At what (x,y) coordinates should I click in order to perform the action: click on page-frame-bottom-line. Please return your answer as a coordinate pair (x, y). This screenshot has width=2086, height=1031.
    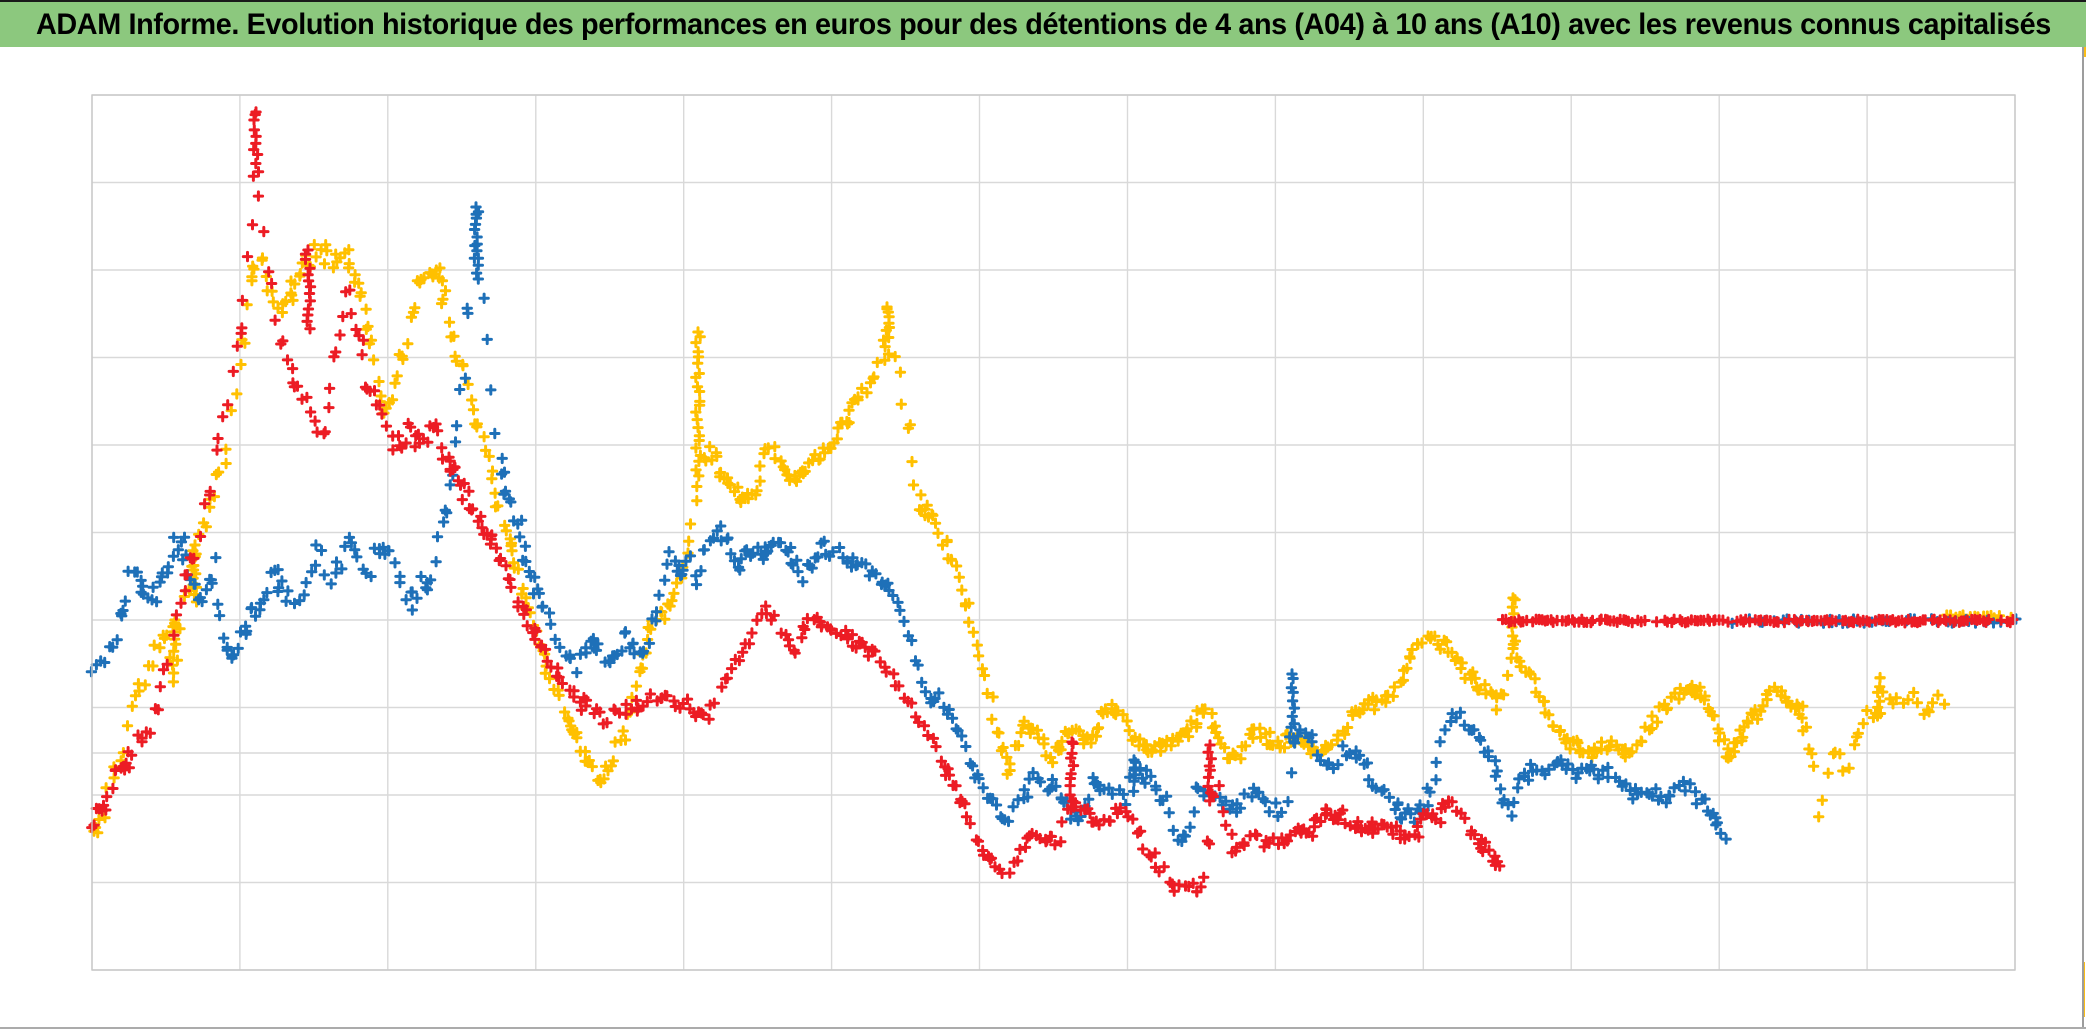
    Looking at the image, I should click on (1043, 1028).